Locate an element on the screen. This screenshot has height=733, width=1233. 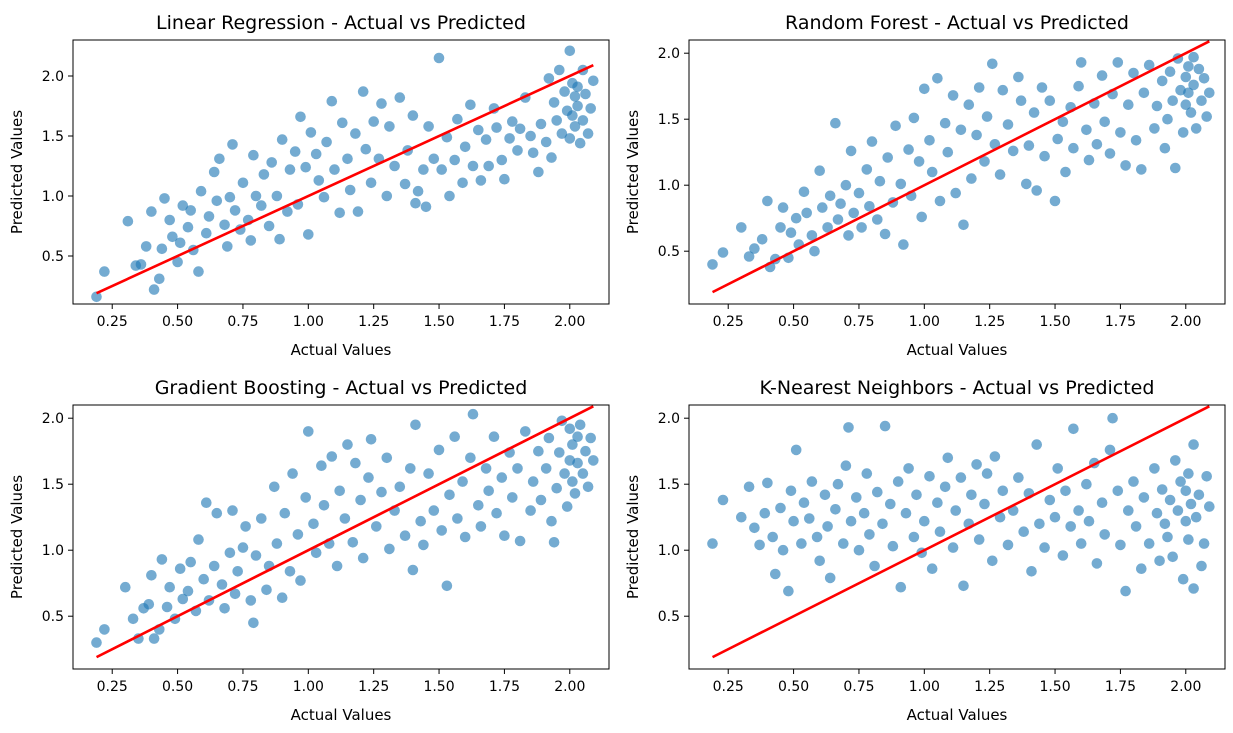
y-tick-label: 2.0 is located at coordinates (53, 77).